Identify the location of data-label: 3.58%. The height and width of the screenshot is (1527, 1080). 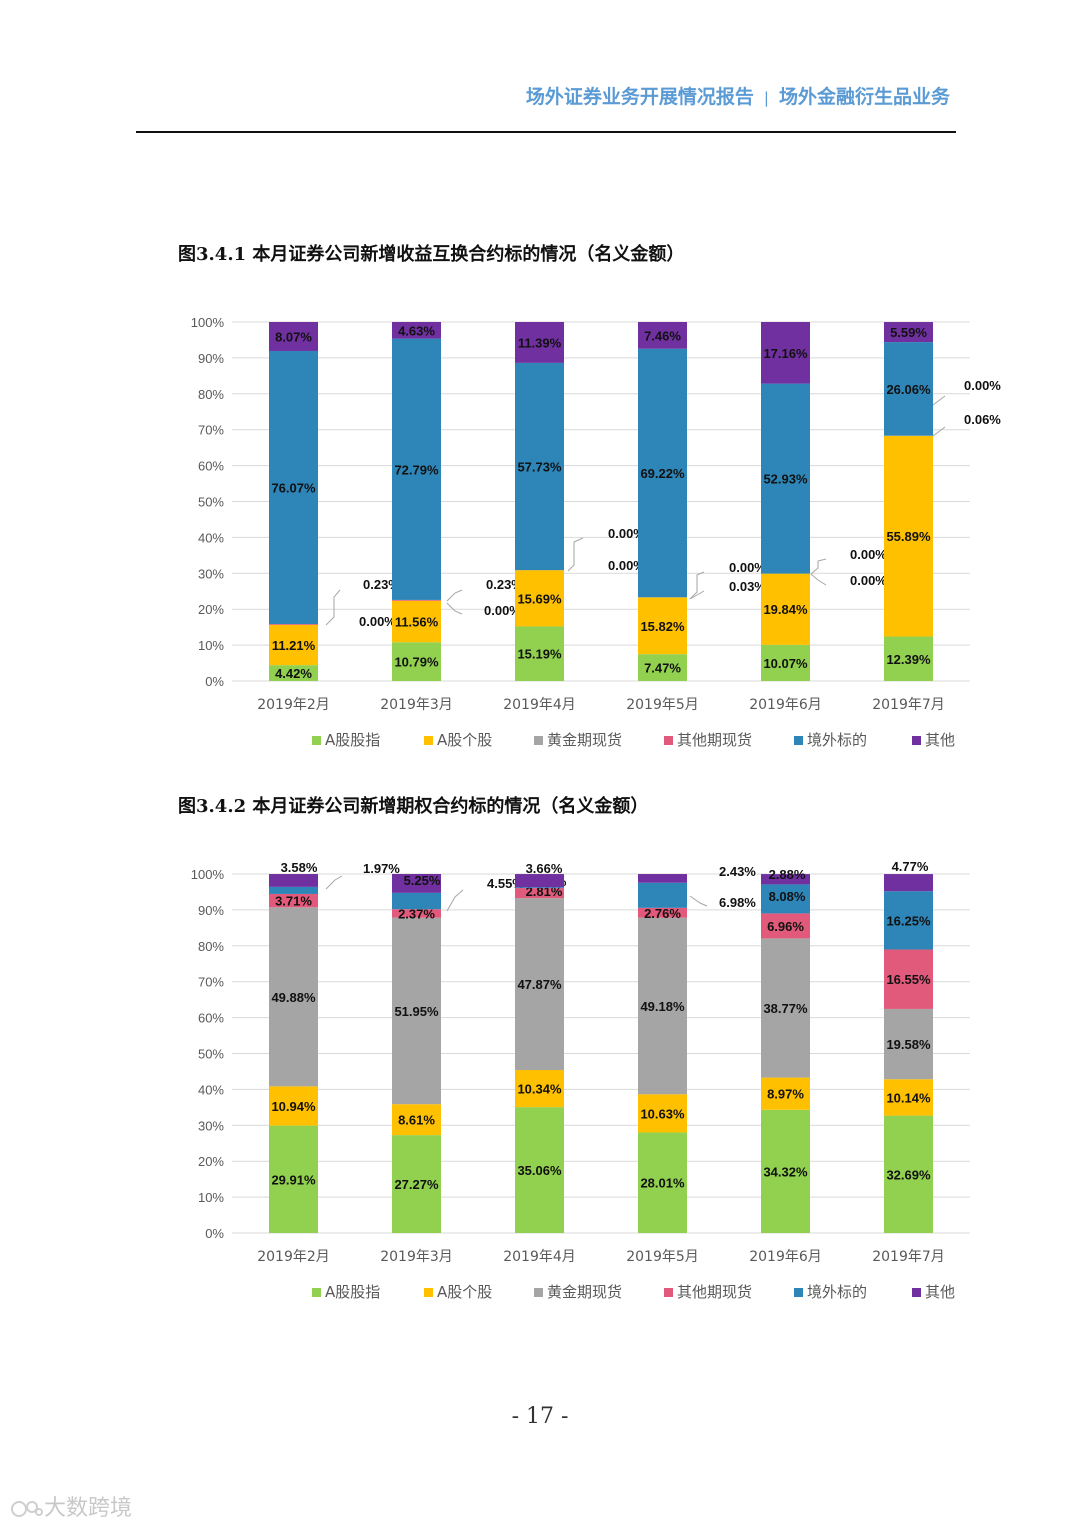
(299, 867).